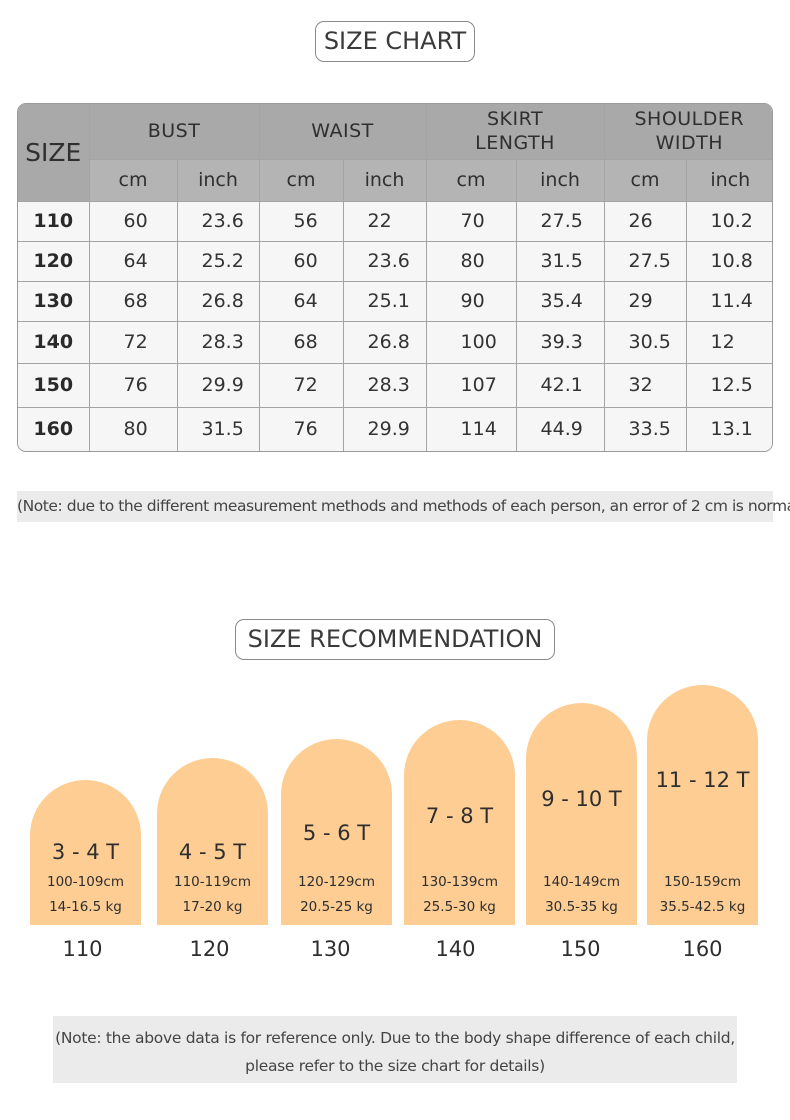  I want to click on bust-inch-cell: 29.9, so click(218, 385).